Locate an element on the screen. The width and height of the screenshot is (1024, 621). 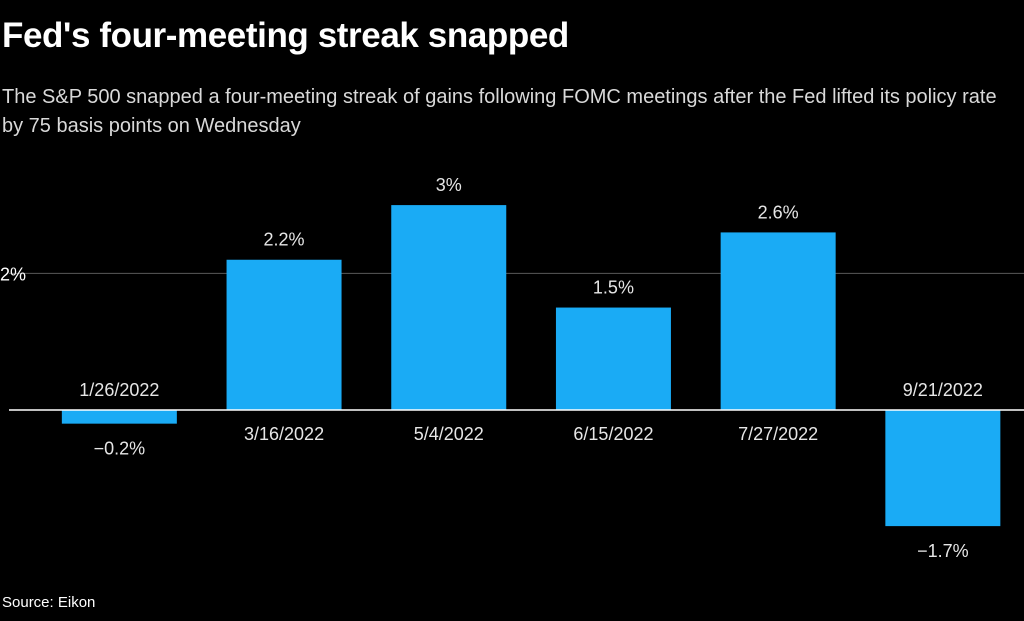
data-label: 1.5% is located at coordinates (613, 288).